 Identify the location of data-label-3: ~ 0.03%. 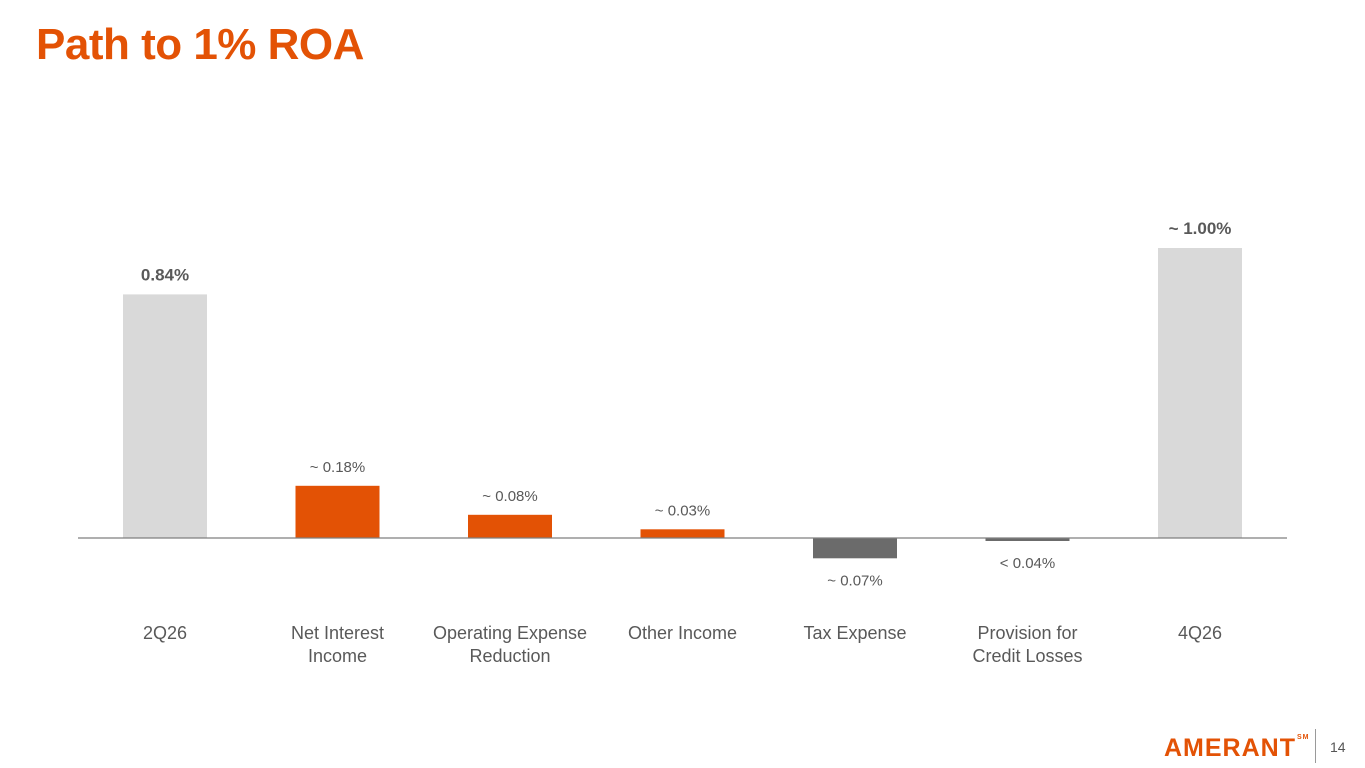
(682, 510).